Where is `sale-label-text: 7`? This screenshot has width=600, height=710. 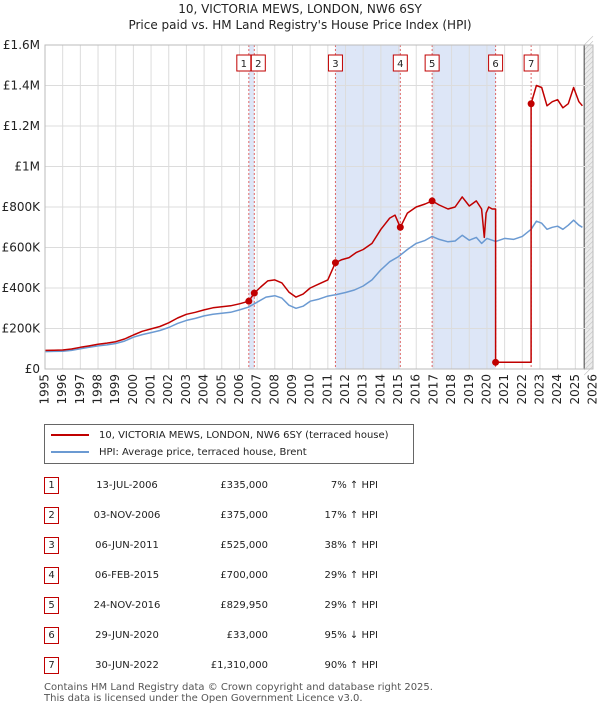 sale-label-text: 7 is located at coordinates (531, 64).